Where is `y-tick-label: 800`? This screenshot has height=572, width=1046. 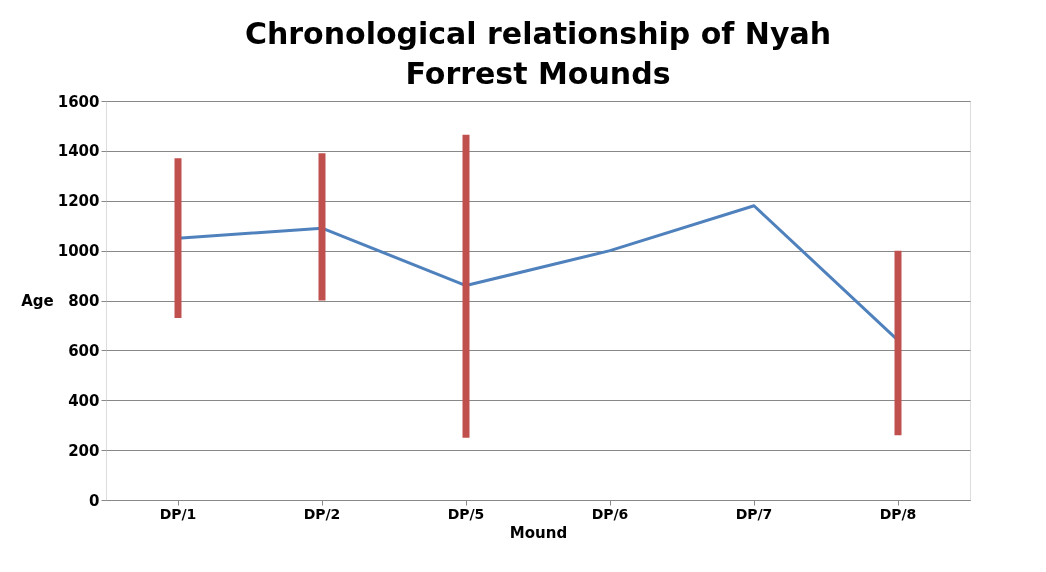
y-tick-label: 800 is located at coordinates (84, 301).